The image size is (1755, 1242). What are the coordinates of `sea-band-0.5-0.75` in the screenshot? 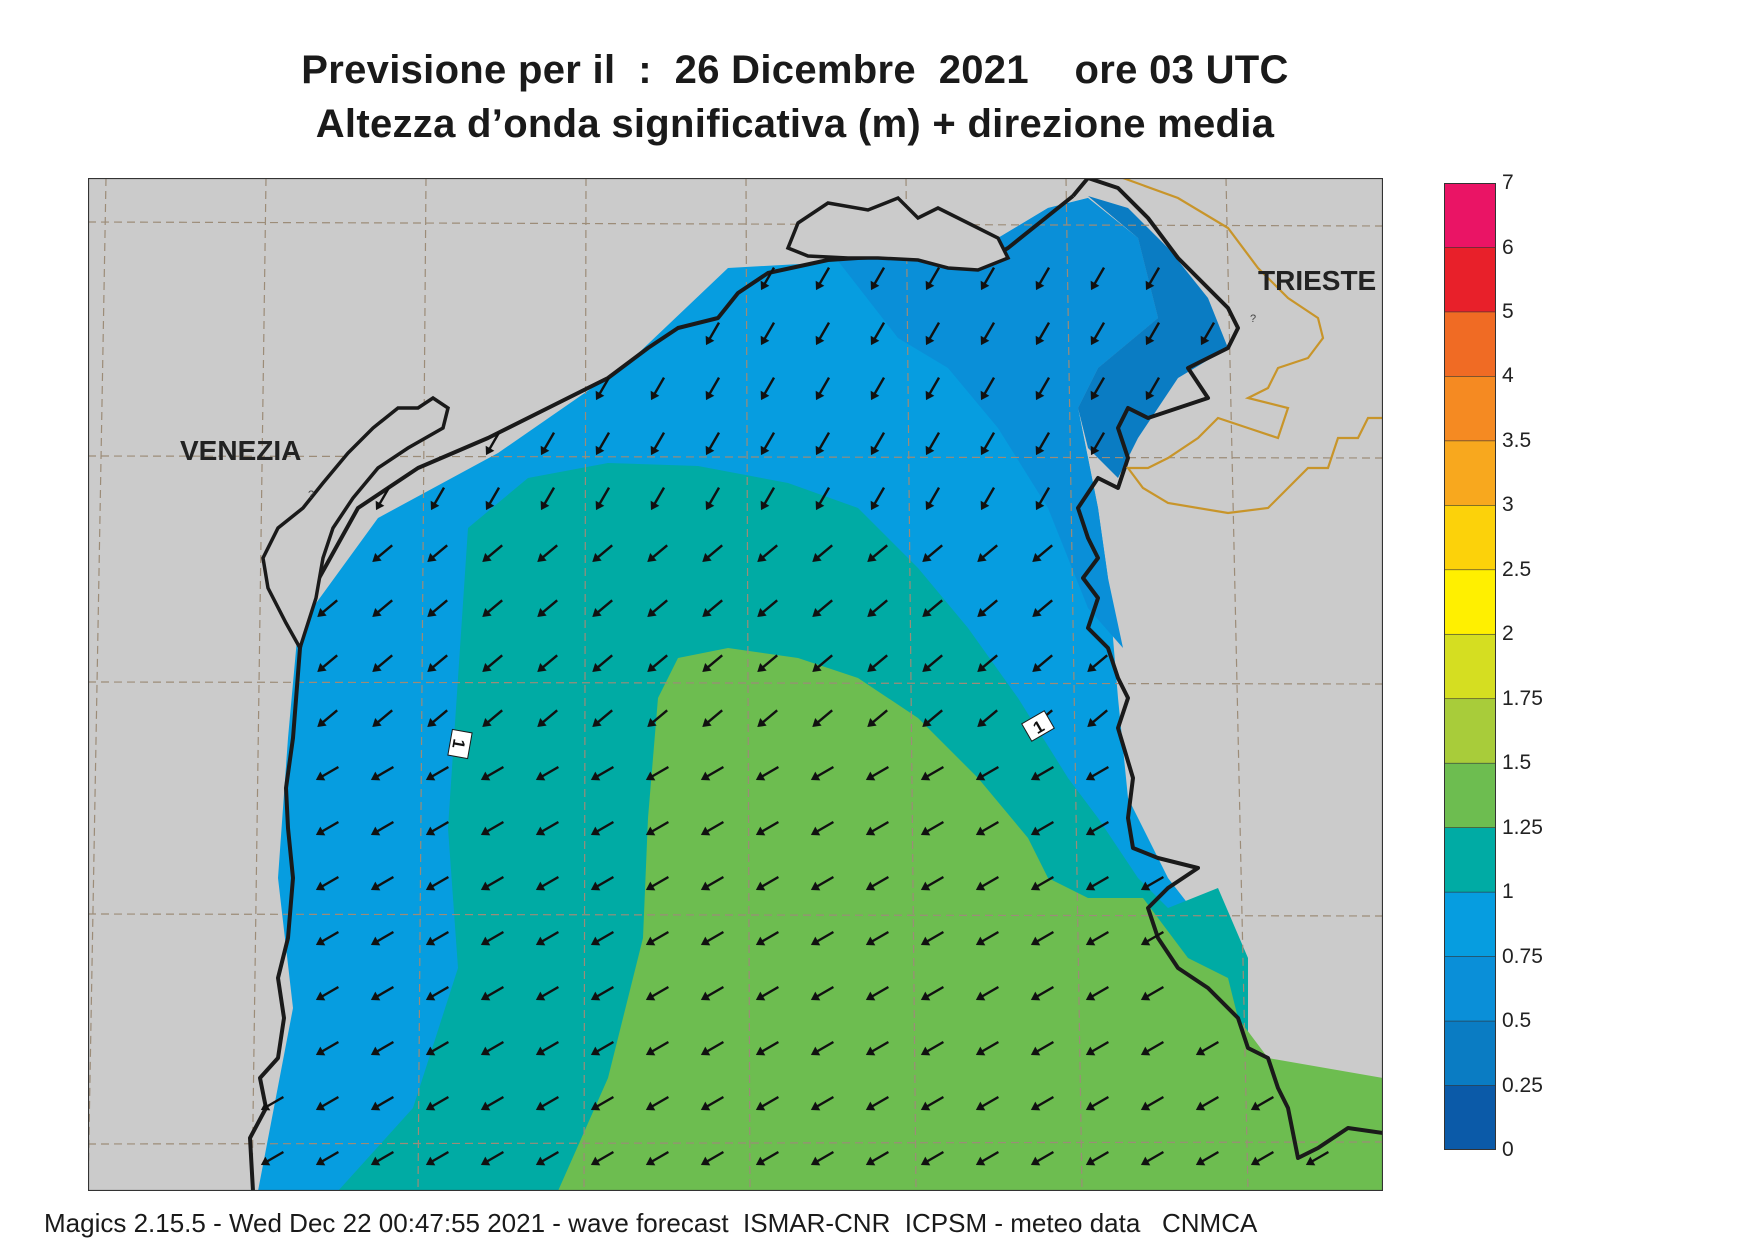 It's located at (993, 423).